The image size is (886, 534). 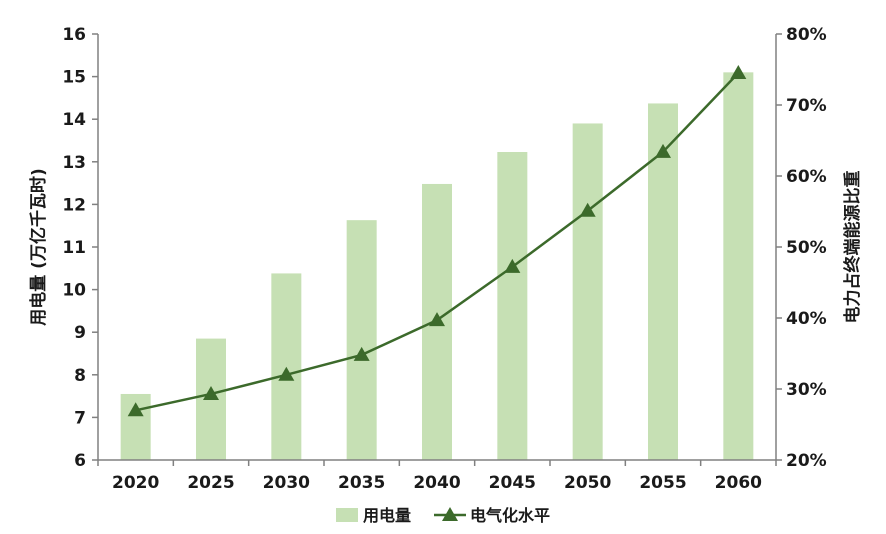 I want to click on line-point-2030, so click(x=286, y=373).